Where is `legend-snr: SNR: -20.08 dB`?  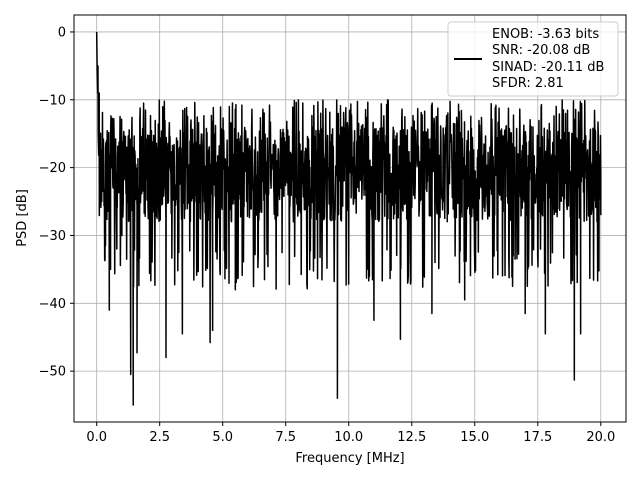 legend-snr: SNR: -20.08 dB is located at coordinates (541, 50).